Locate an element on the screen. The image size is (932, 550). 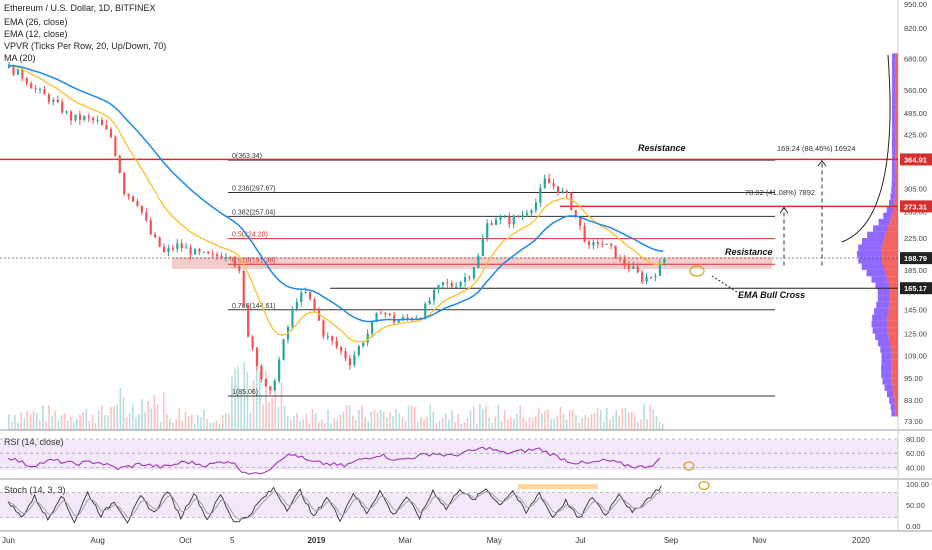
indicator-vpvr: VPVR (Ticks Per Row, 20, Up/Down, 70) is located at coordinates (85, 46).